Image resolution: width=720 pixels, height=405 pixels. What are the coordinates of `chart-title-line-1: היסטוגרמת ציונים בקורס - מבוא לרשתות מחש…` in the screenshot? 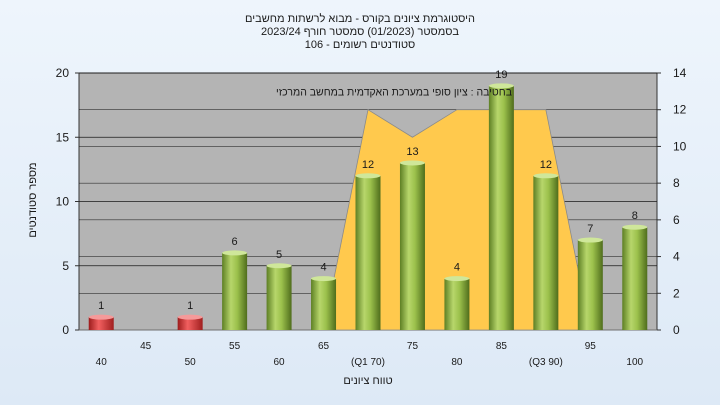 It's located at (360, 18).